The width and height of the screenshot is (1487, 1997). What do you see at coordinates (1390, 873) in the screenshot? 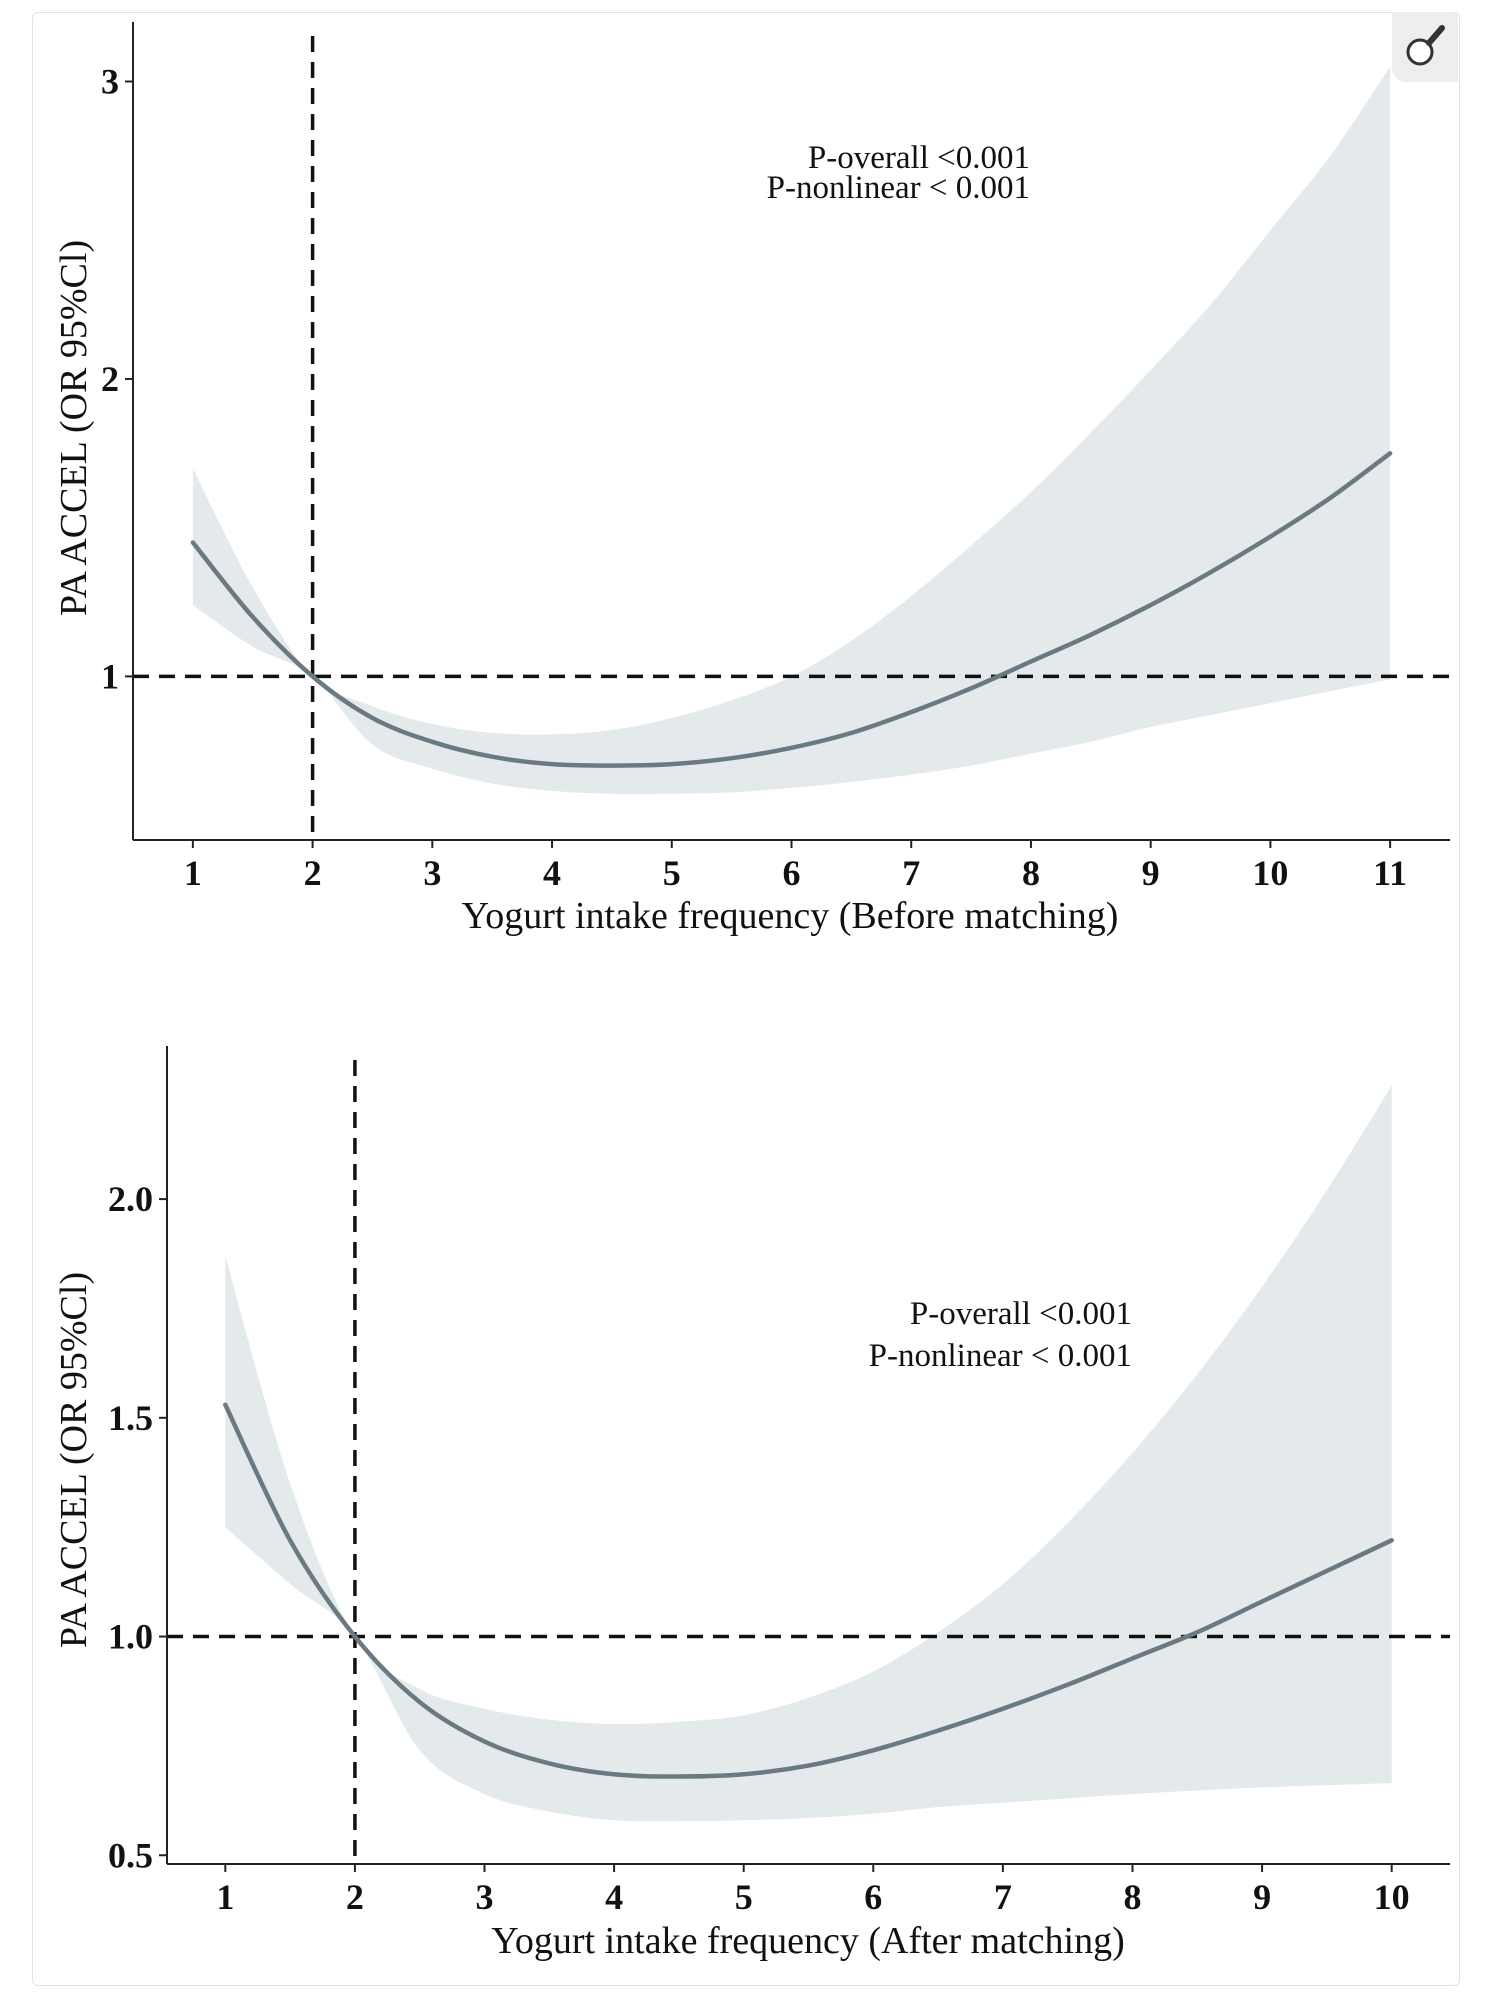
I see `x-tick-label: 11` at bounding box center [1390, 873].